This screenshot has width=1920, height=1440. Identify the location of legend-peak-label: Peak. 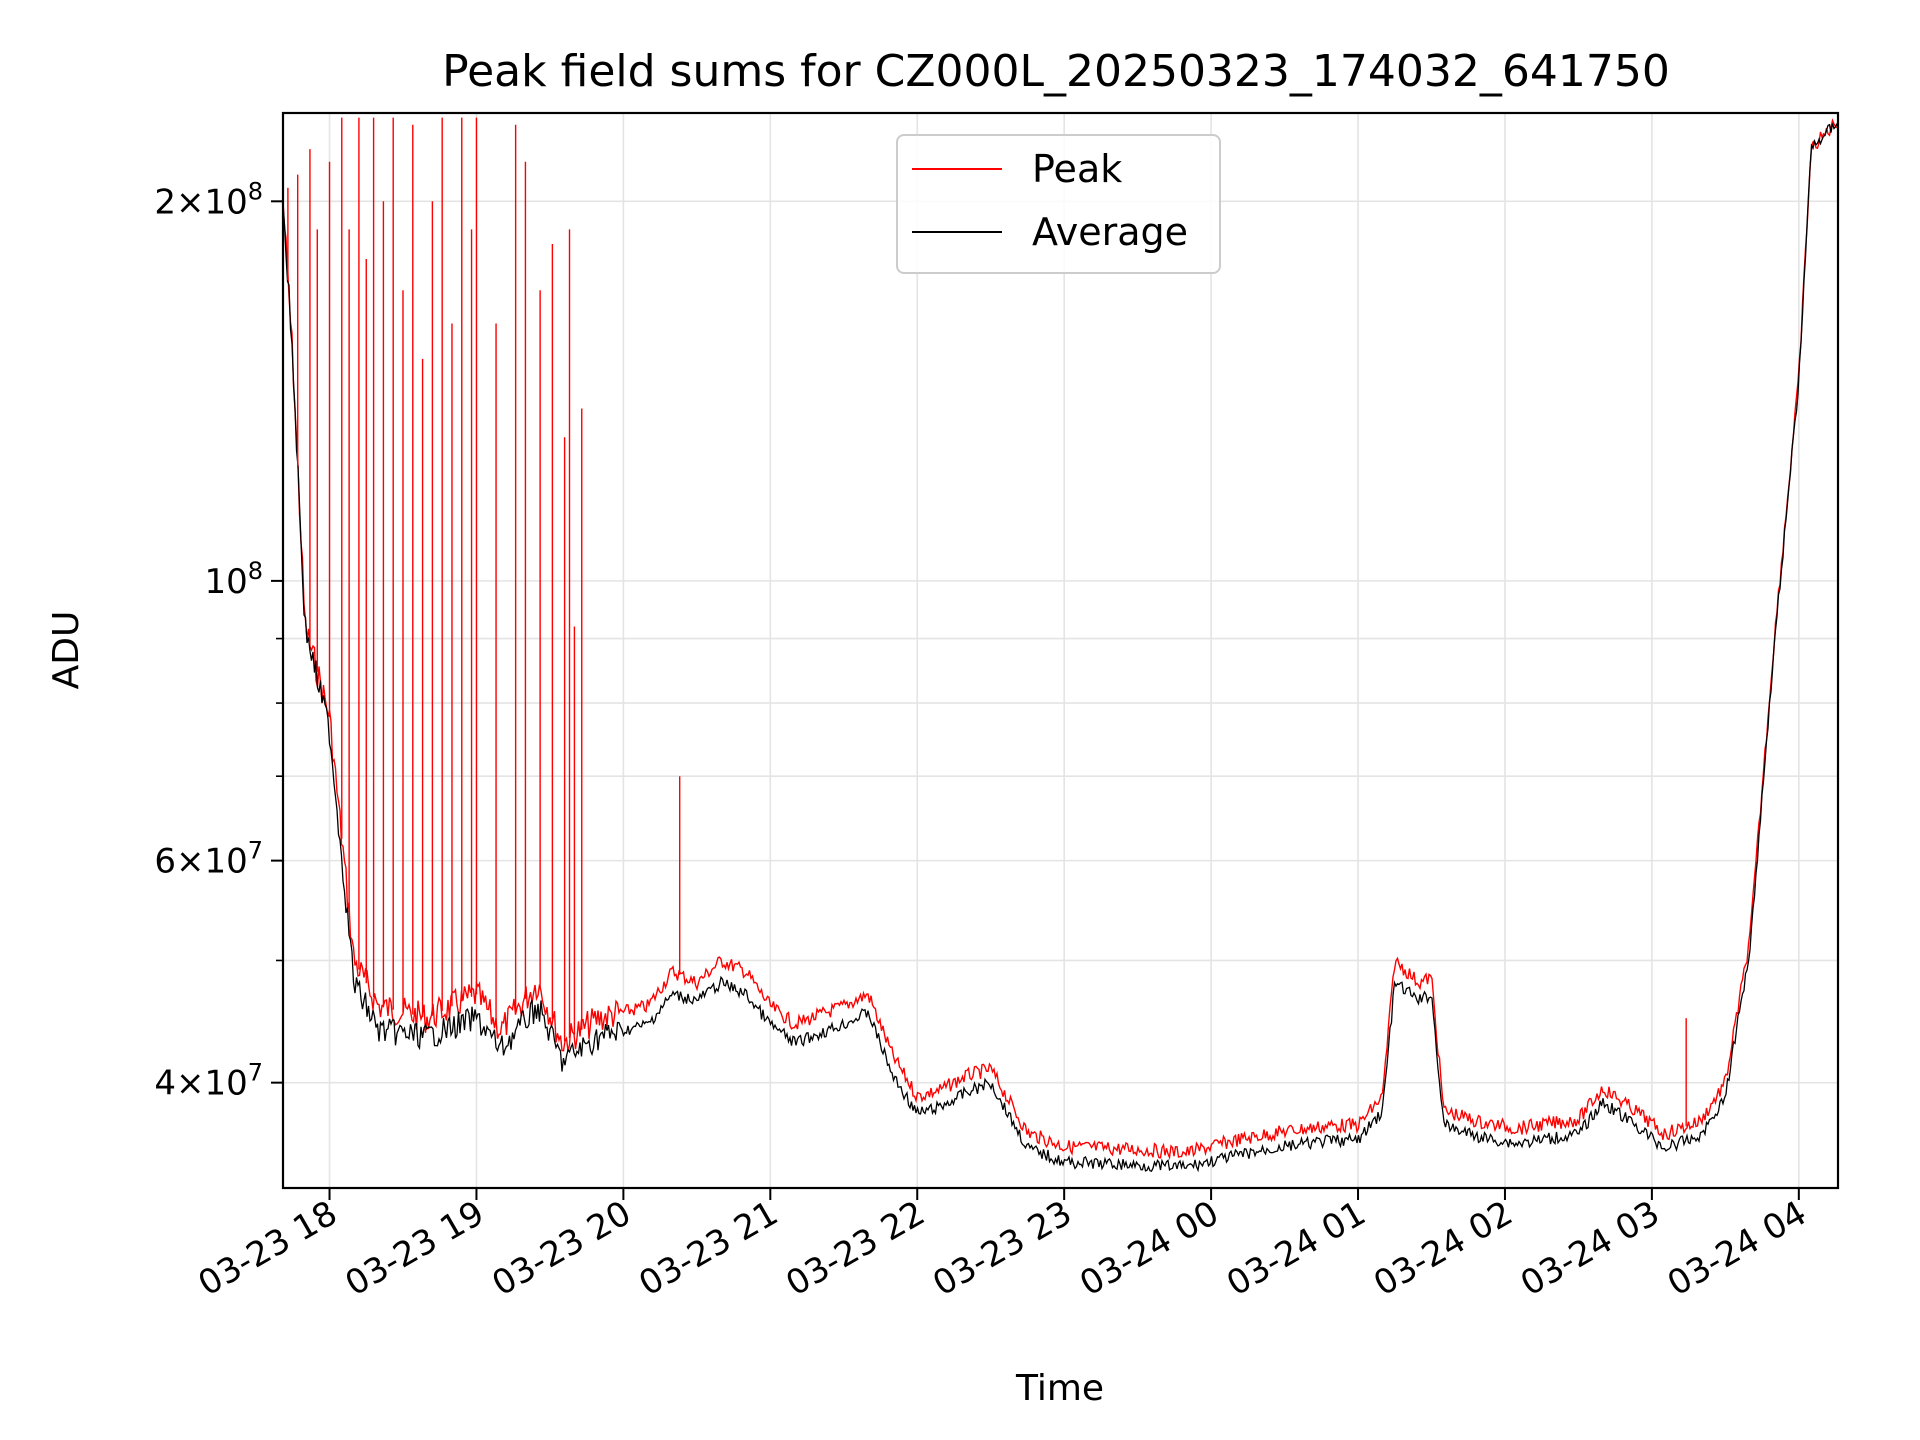
(1077, 169).